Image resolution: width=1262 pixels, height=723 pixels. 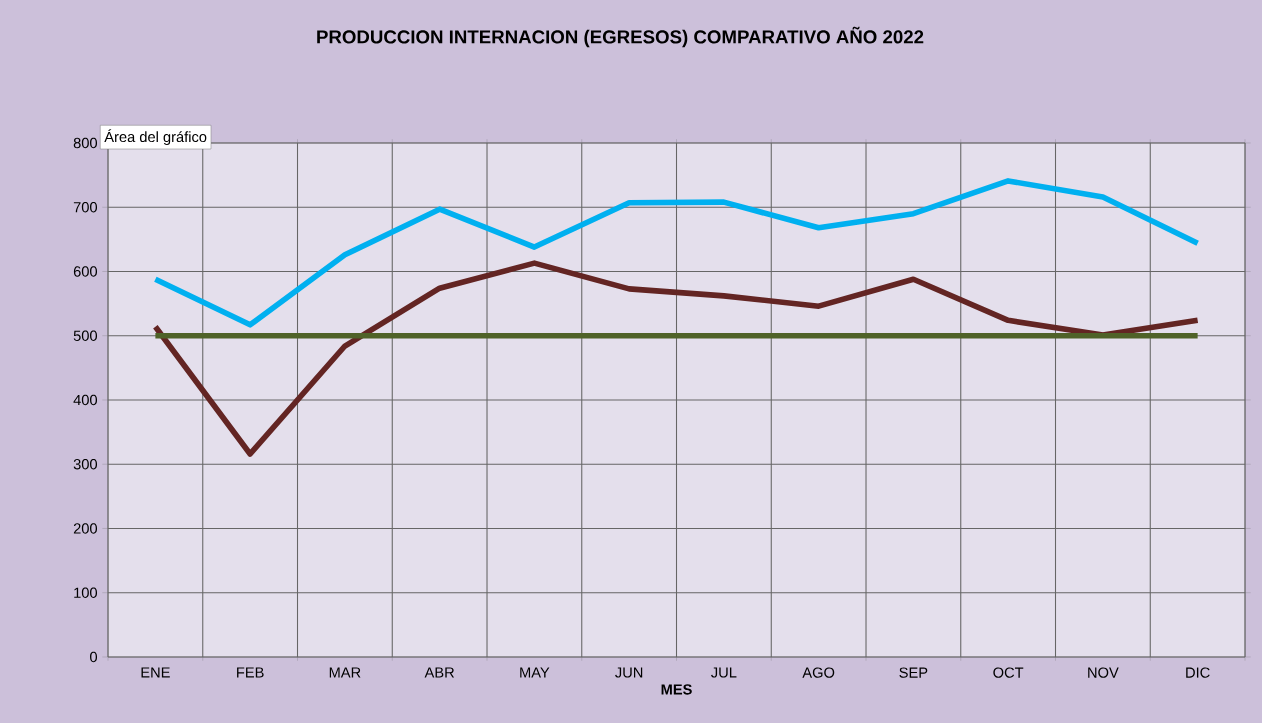 I want to click on x-tick-label: OCT, so click(x=1008, y=672).